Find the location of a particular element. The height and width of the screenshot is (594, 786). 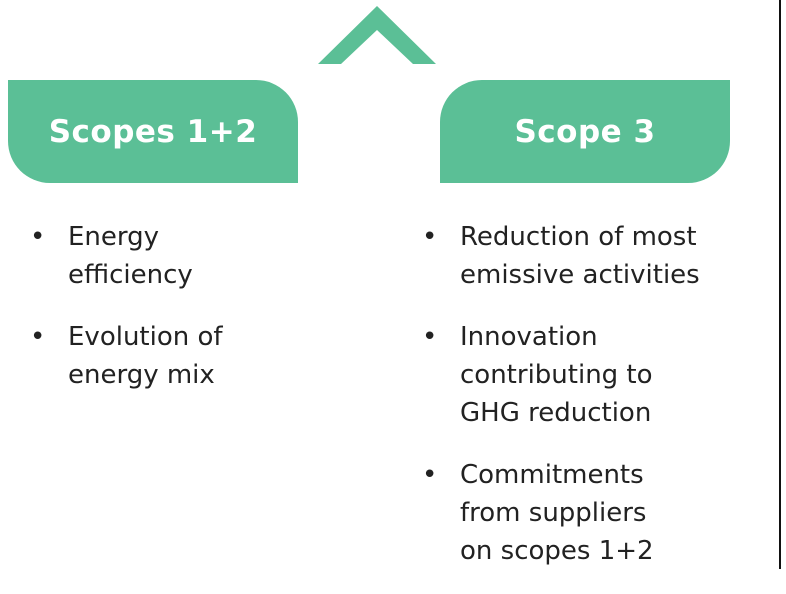

bullet-text: on scopes 1+2 is located at coordinates (557, 551).